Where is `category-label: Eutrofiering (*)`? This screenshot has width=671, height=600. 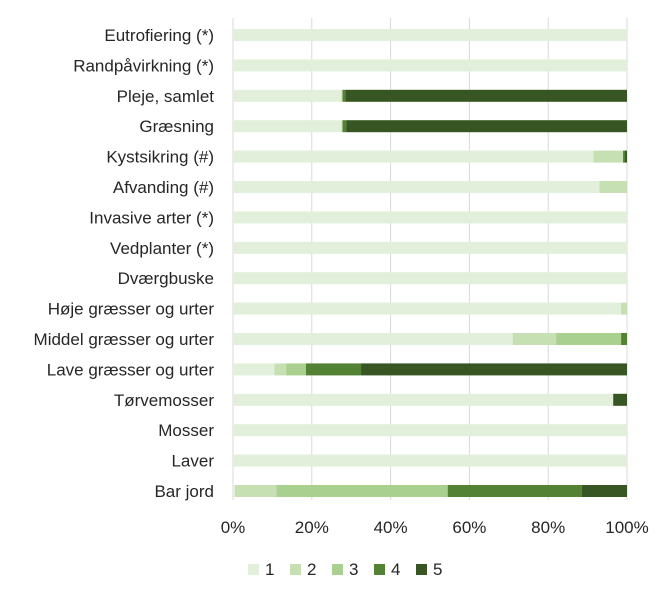
category-label: Eutrofiering (*) is located at coordinates (159, 35).